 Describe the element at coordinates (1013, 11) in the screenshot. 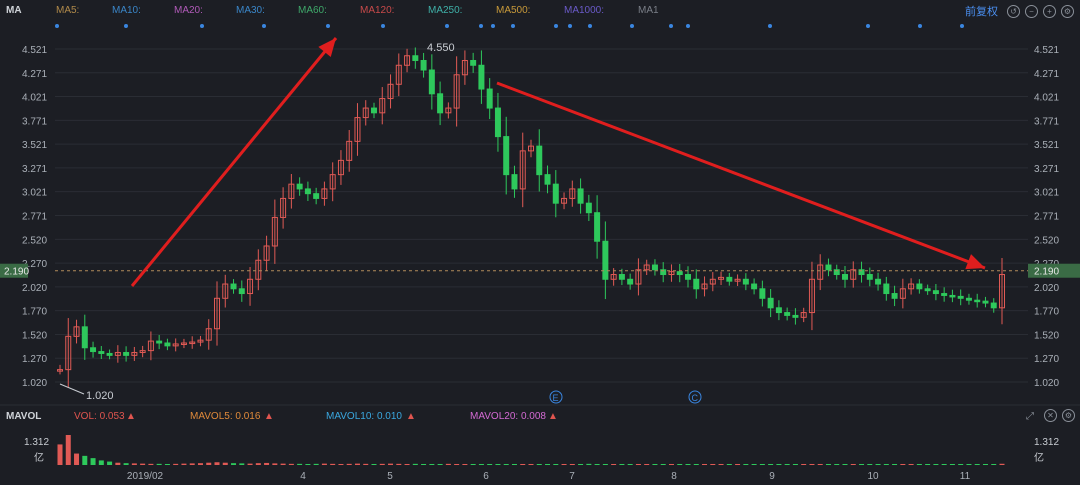

I see `undo-icon: ↺` at that location.